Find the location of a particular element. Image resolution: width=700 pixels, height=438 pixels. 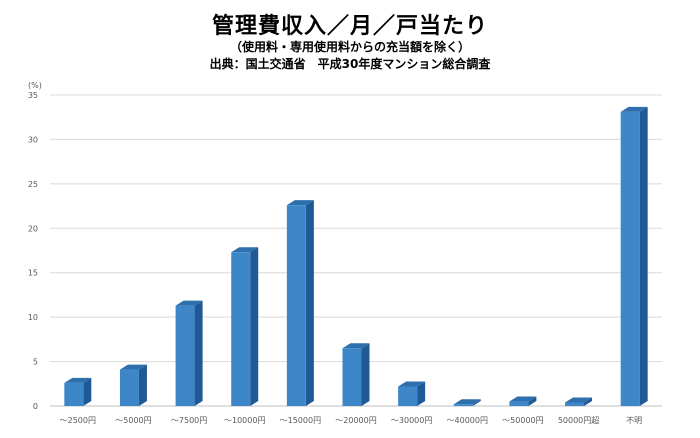

y-tick-label: 15 is located at coordinates (33, 273).